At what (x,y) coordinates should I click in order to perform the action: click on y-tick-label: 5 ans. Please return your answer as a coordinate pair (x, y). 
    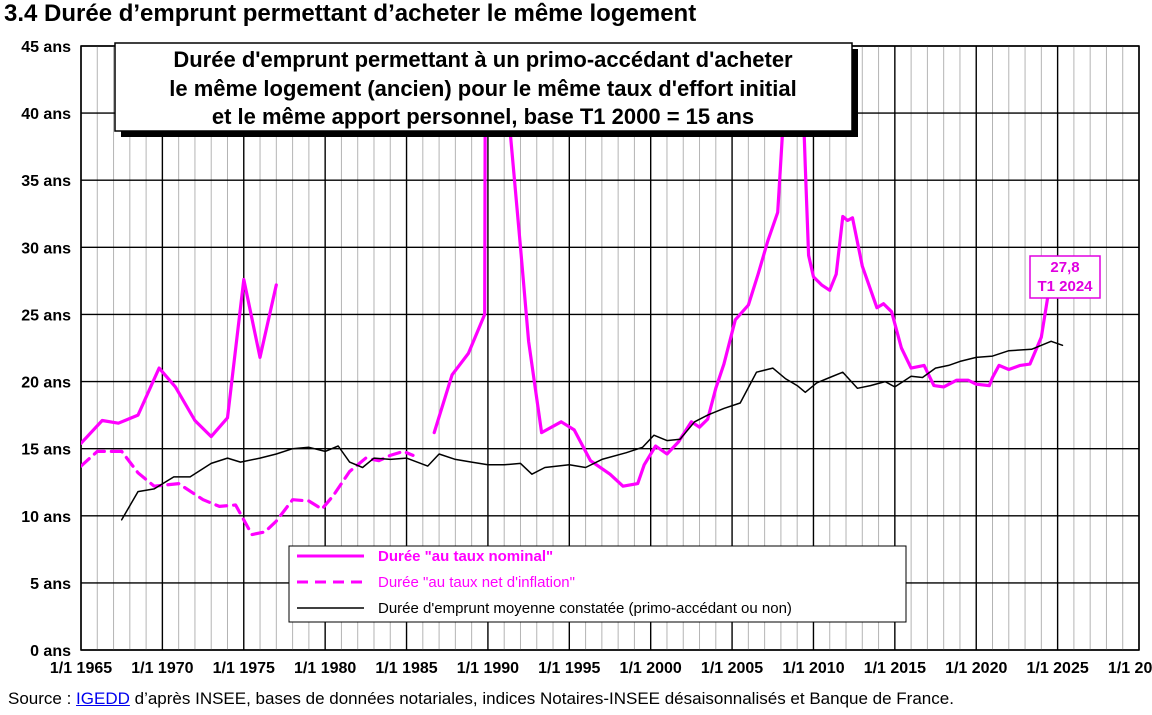
    Looking at the image, I should click on (50, 584).